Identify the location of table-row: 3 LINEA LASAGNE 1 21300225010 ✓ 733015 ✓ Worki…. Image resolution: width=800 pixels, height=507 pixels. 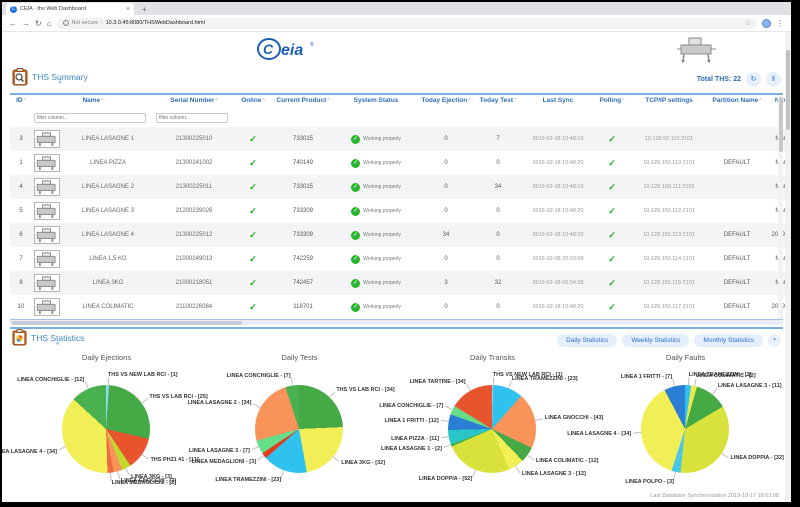
(400, 139).